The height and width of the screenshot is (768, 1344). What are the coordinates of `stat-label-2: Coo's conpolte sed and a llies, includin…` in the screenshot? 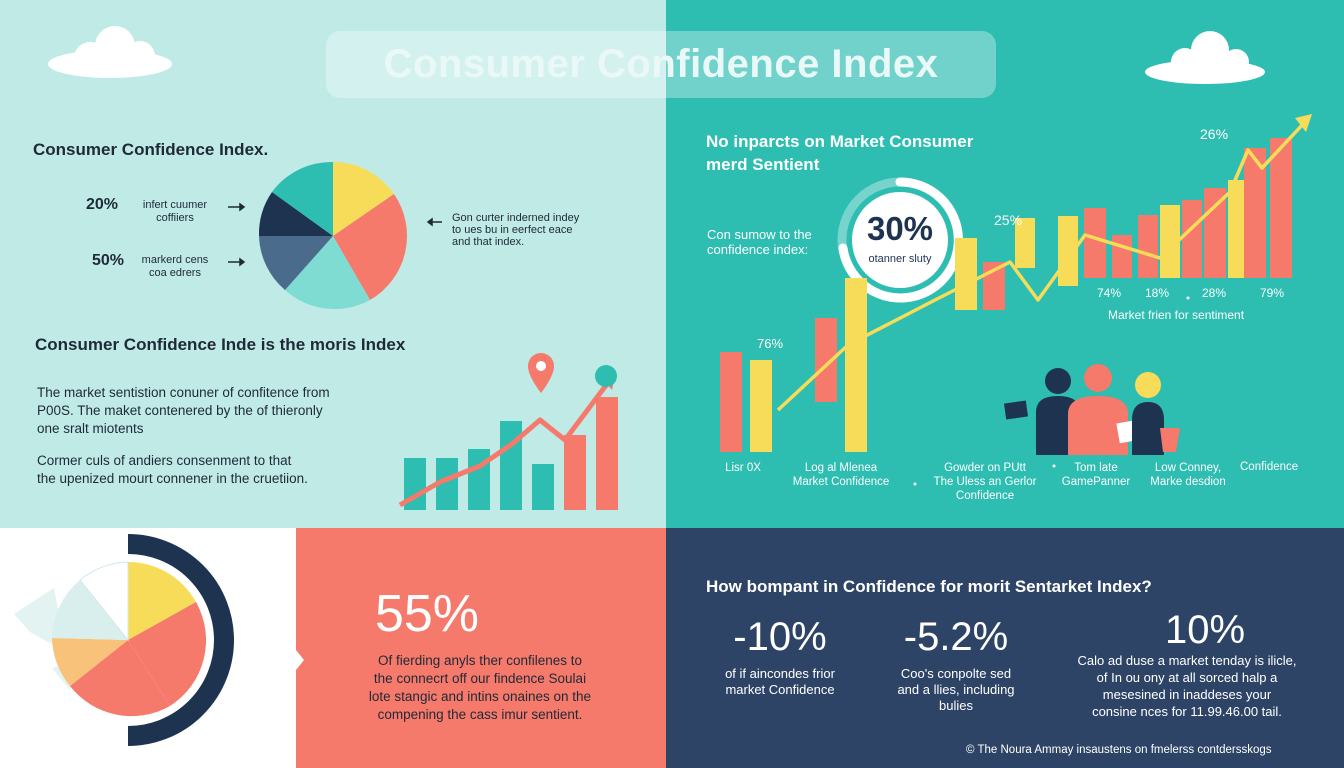 It's located at (956, 689).